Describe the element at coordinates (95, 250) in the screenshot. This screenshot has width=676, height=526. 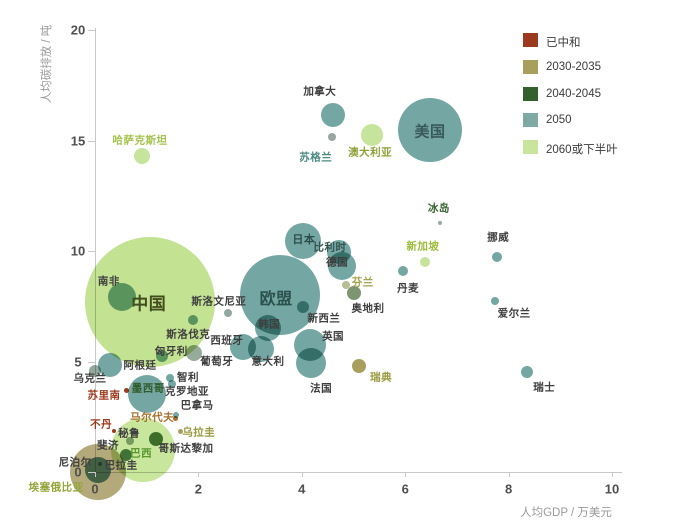
I see `y-axis-line` at that location.